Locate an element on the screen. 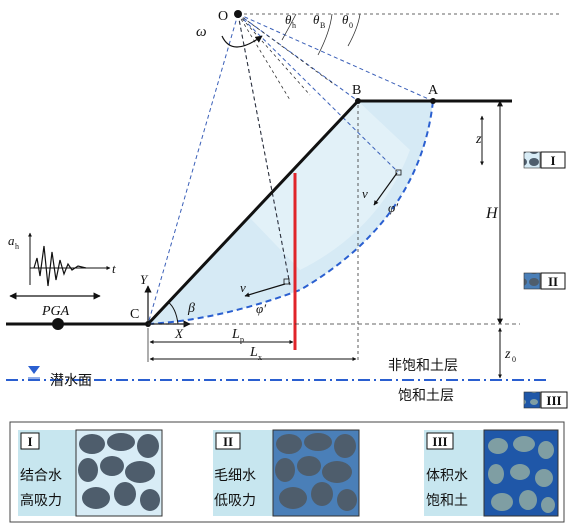  side-marker-III: III is located at coordinates (545, 400).